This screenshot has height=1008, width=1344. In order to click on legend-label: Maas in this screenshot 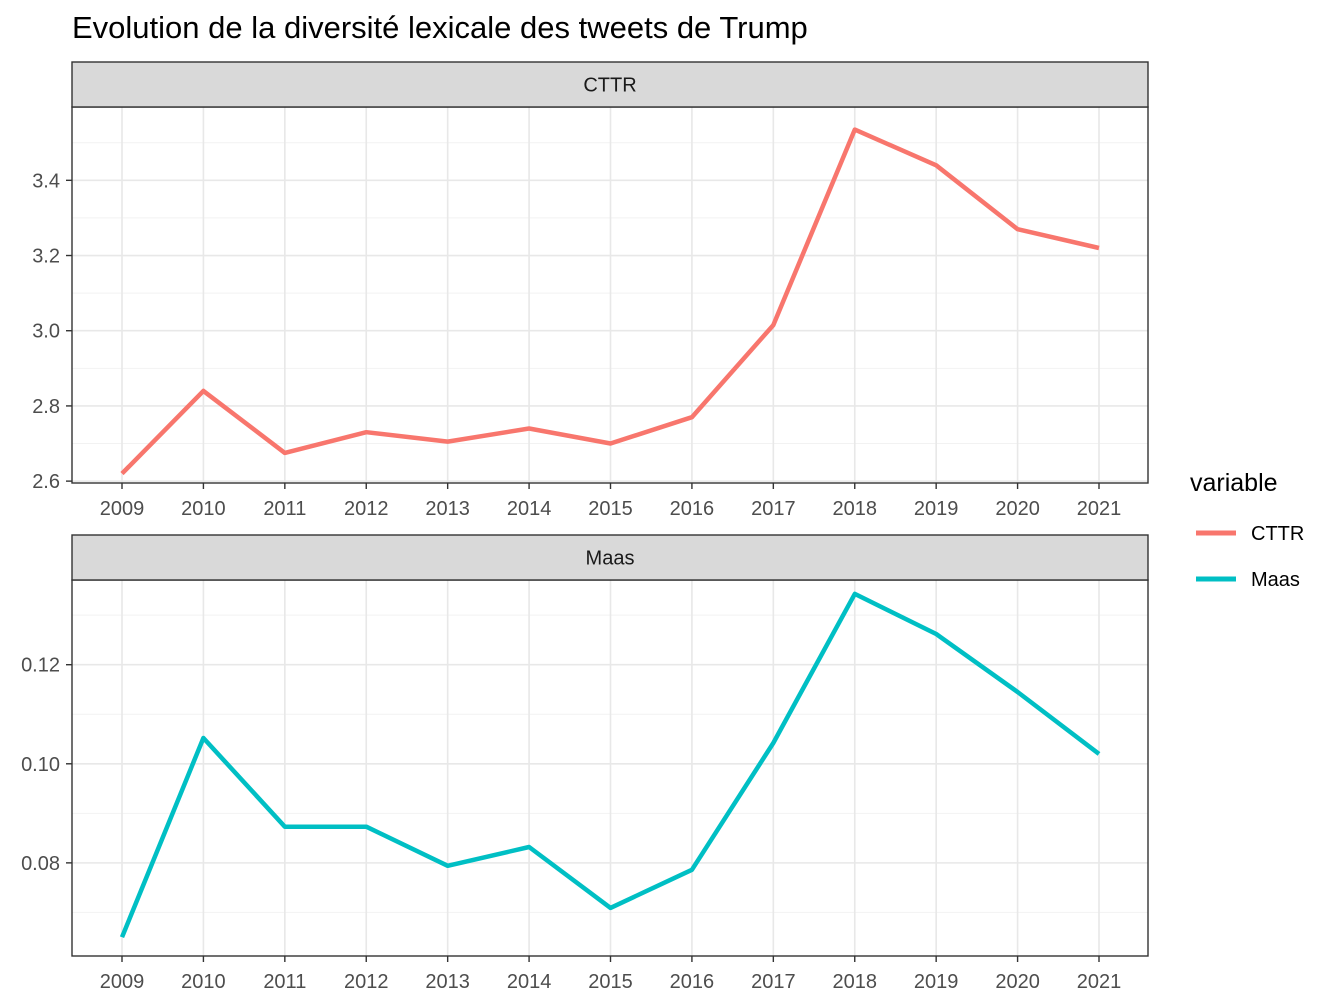, I will do `click(1275, 580)`.